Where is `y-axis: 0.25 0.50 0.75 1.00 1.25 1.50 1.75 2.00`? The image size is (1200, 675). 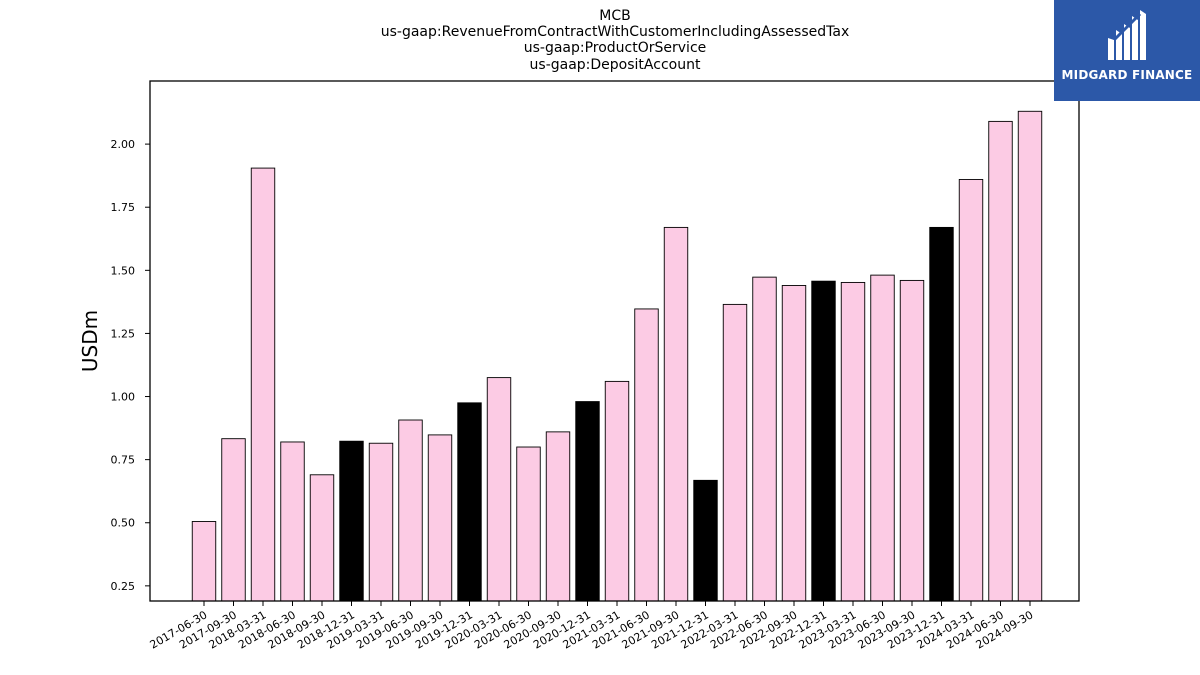 y-axis: 0.25 0.50 0.75 1.00 1.25 1.50 1.75 2.00 is located at coordinates (130, 365).